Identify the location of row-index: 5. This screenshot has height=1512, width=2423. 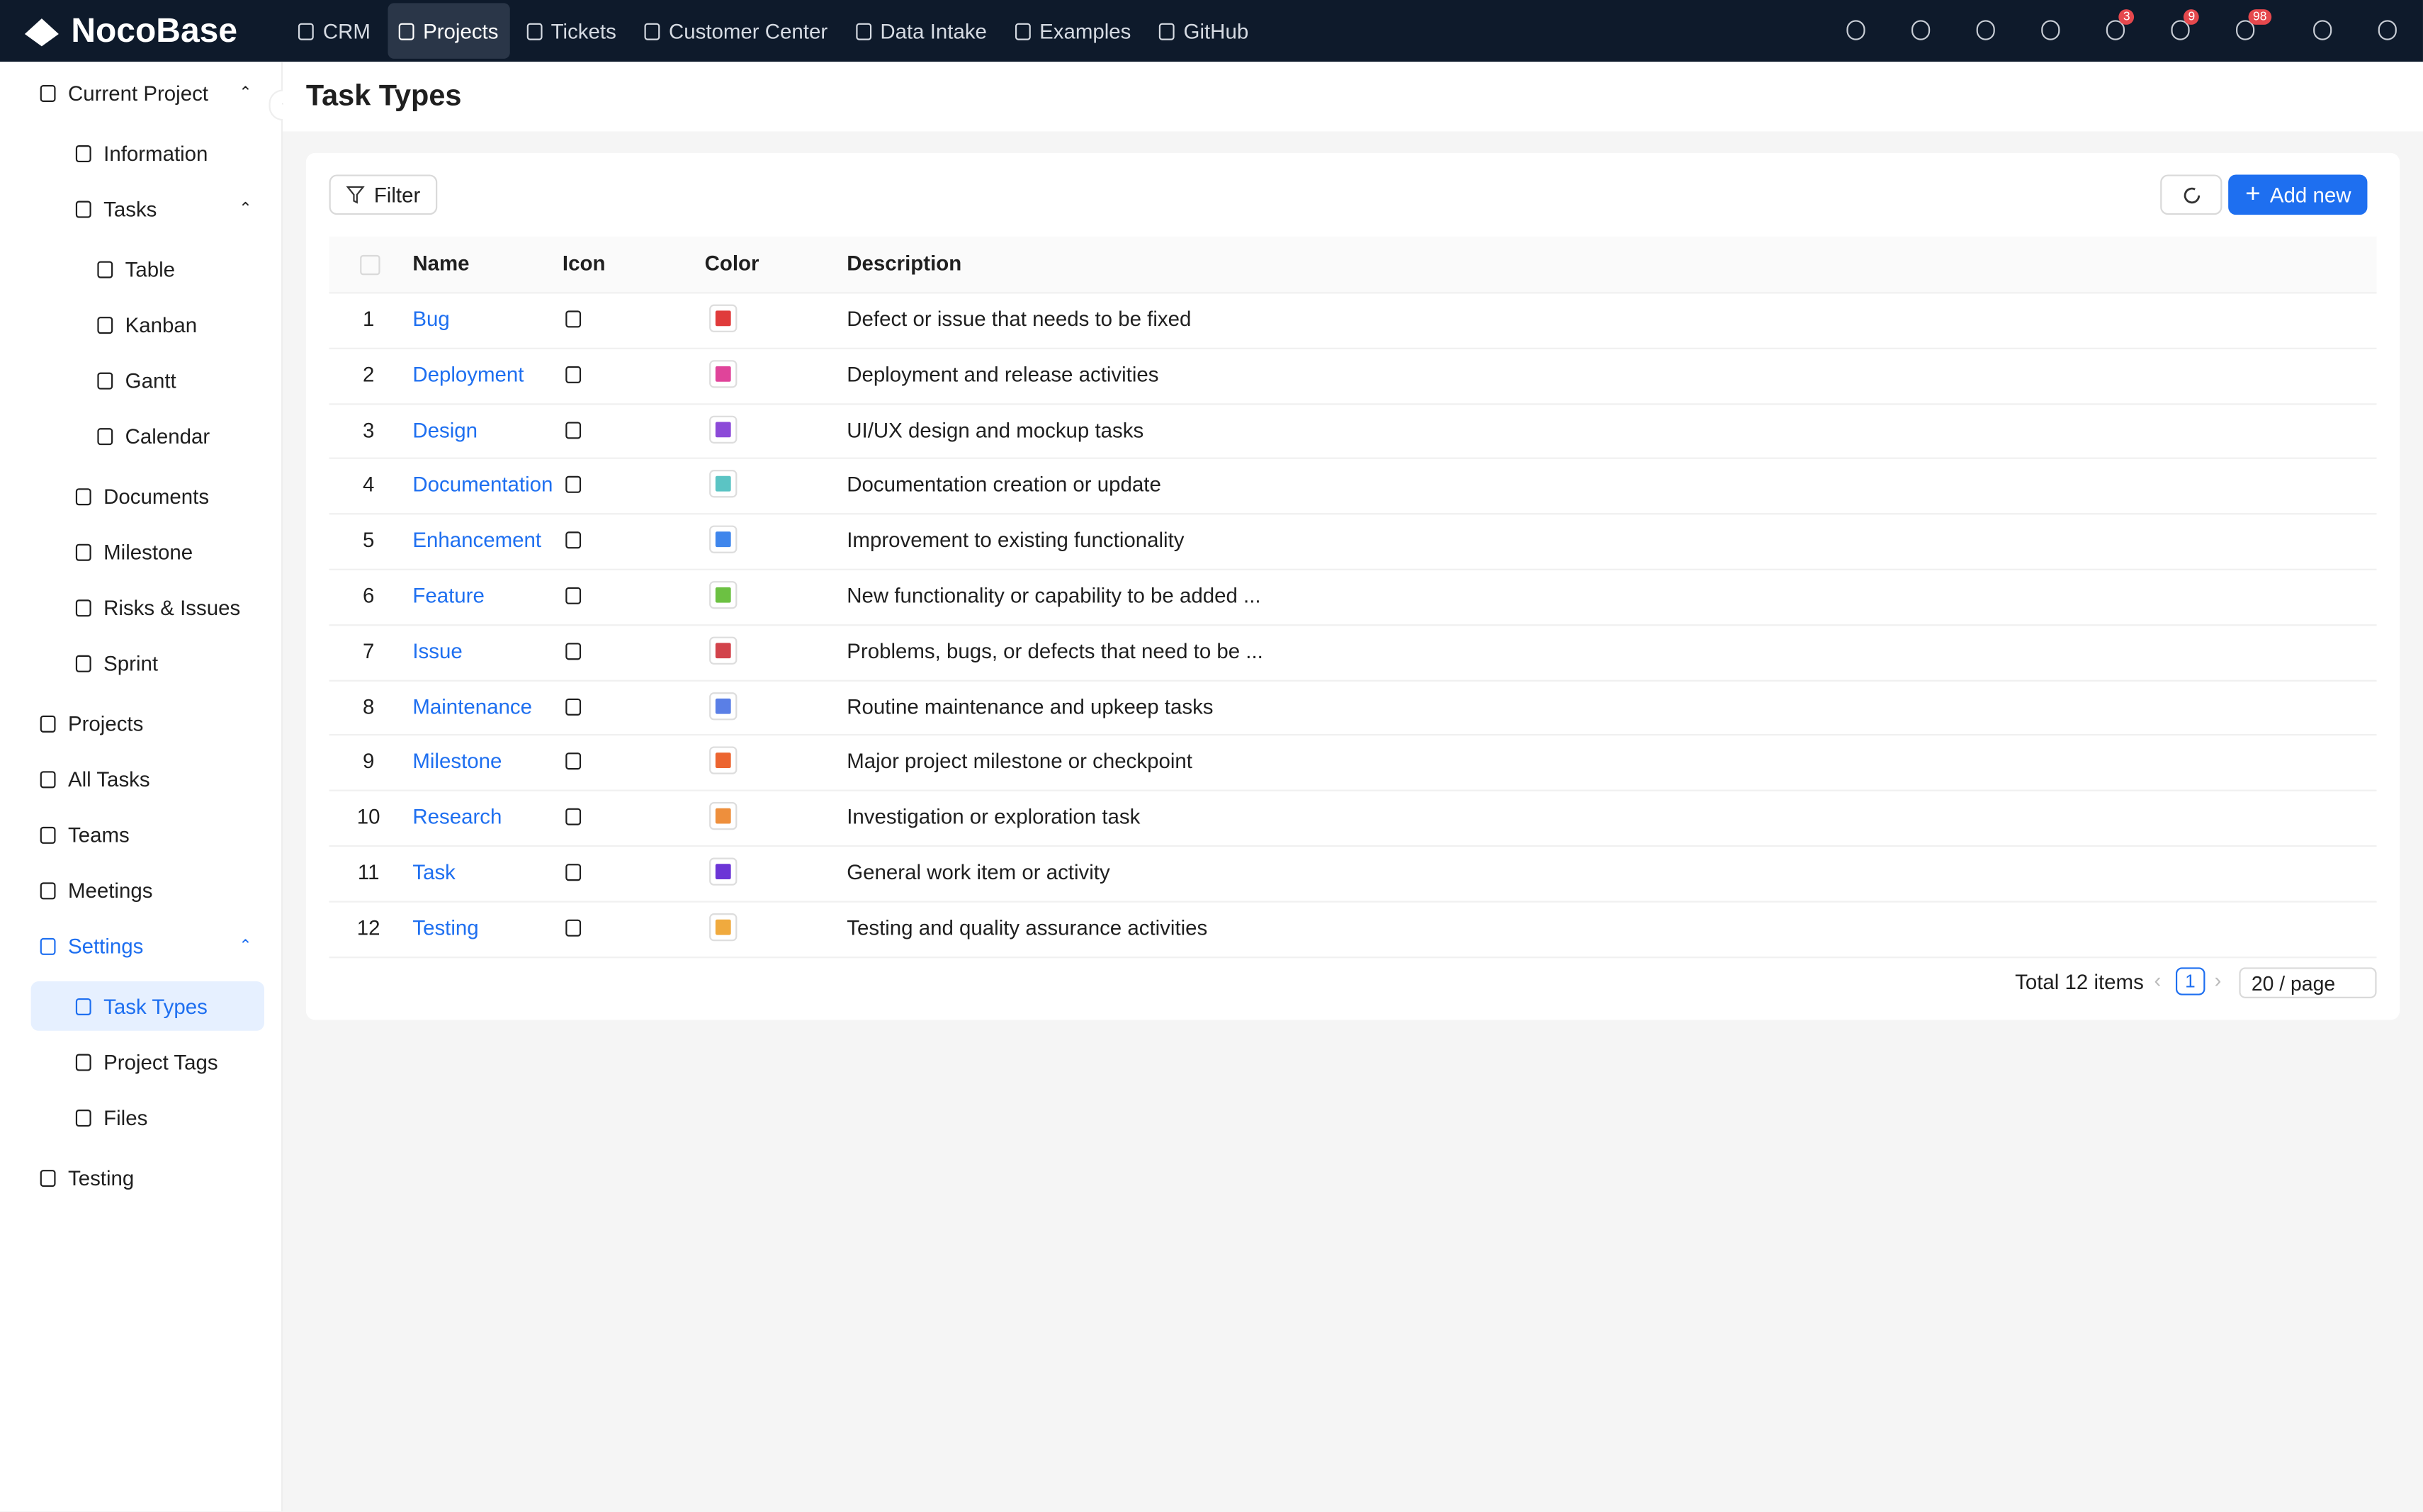
(369, 541).